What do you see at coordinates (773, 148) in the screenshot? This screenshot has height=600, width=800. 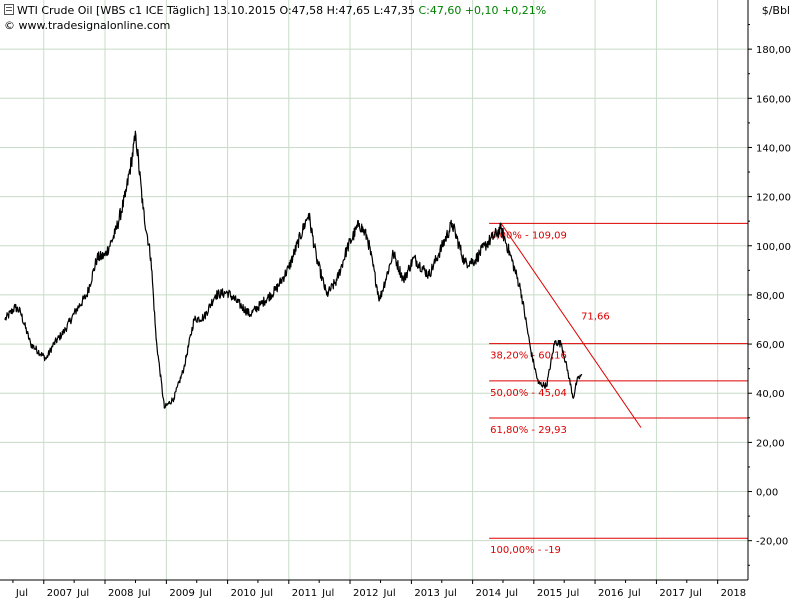 I see `y-tick-label: 140,00` at bounding box center [773, 148].